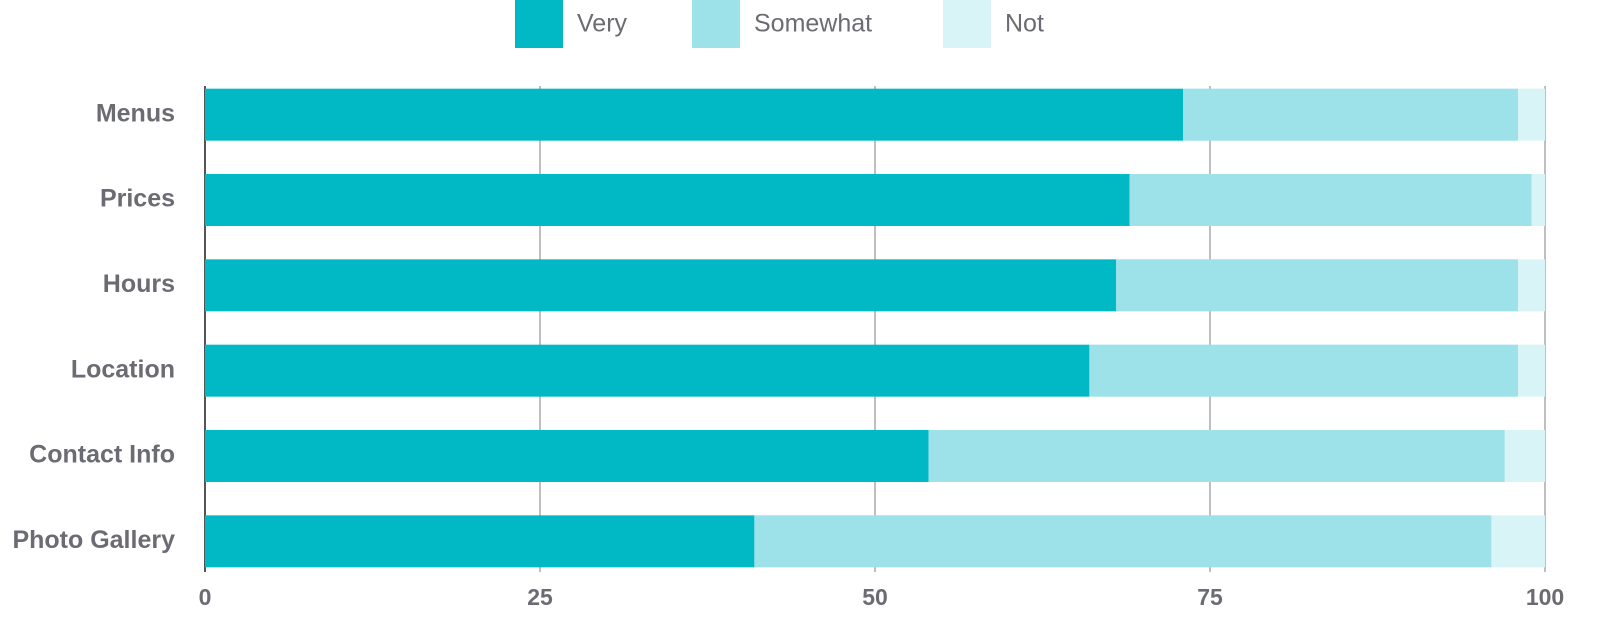  I want to click on category-label: Hours, so click(139, 284).